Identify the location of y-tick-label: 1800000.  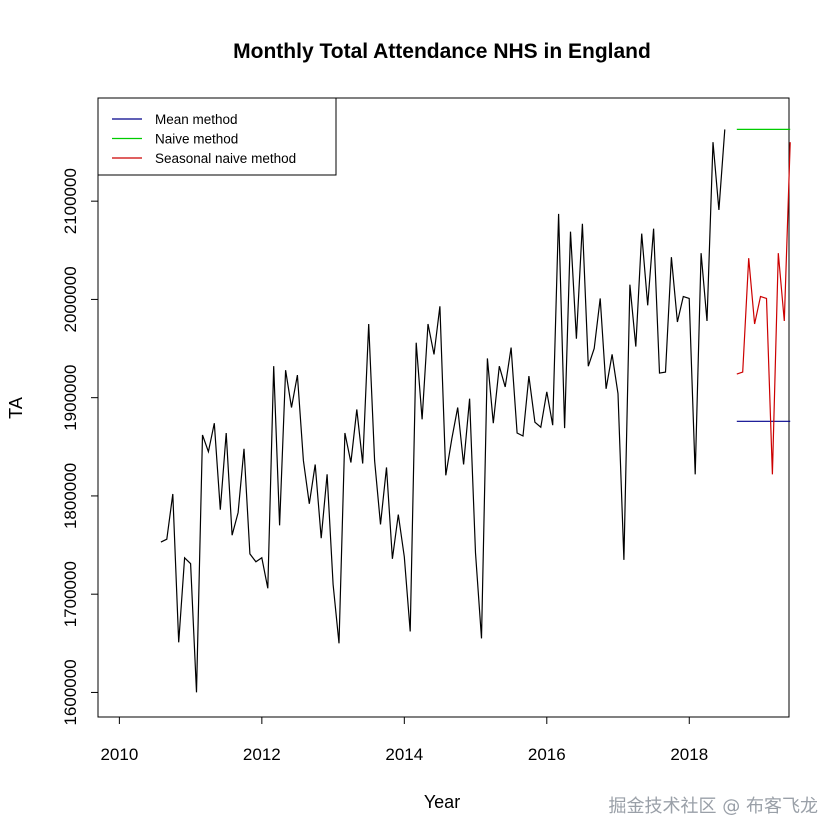
(70, 496).